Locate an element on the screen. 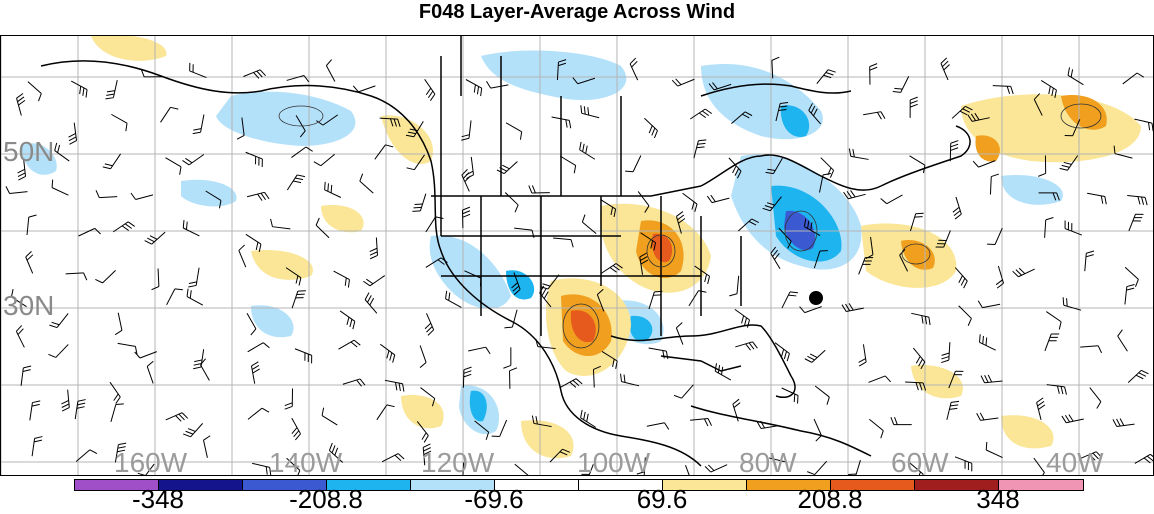  colorbar-label-208-8: 208.8 is located at coordinates (829, 499).